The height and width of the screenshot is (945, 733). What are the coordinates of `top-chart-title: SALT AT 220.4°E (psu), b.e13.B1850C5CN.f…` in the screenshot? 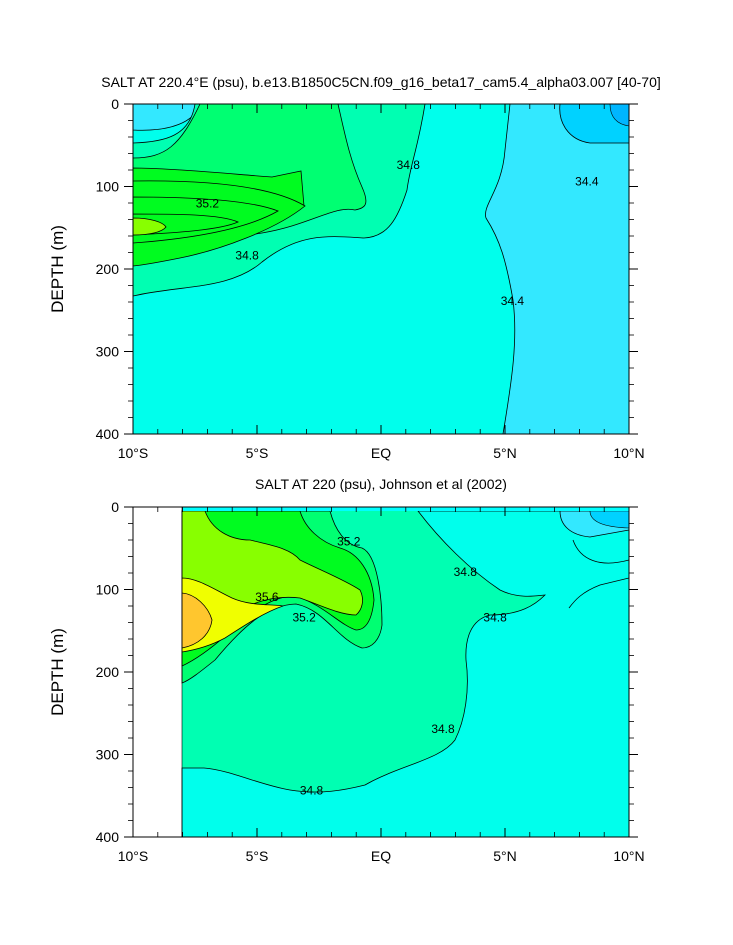 It's located at (381, 82).